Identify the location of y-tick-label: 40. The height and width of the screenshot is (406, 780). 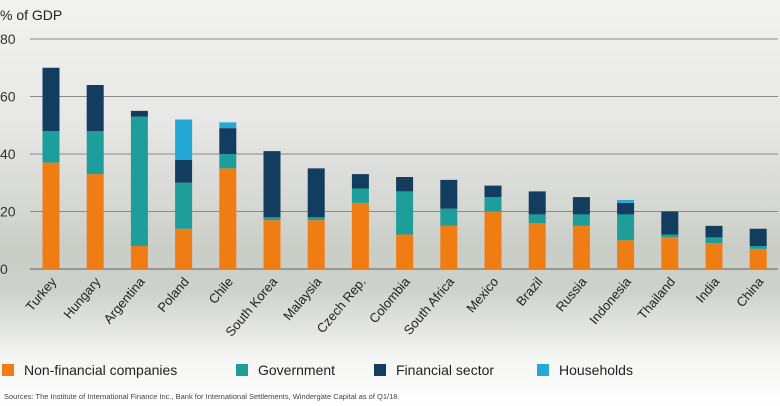
(8, 154).